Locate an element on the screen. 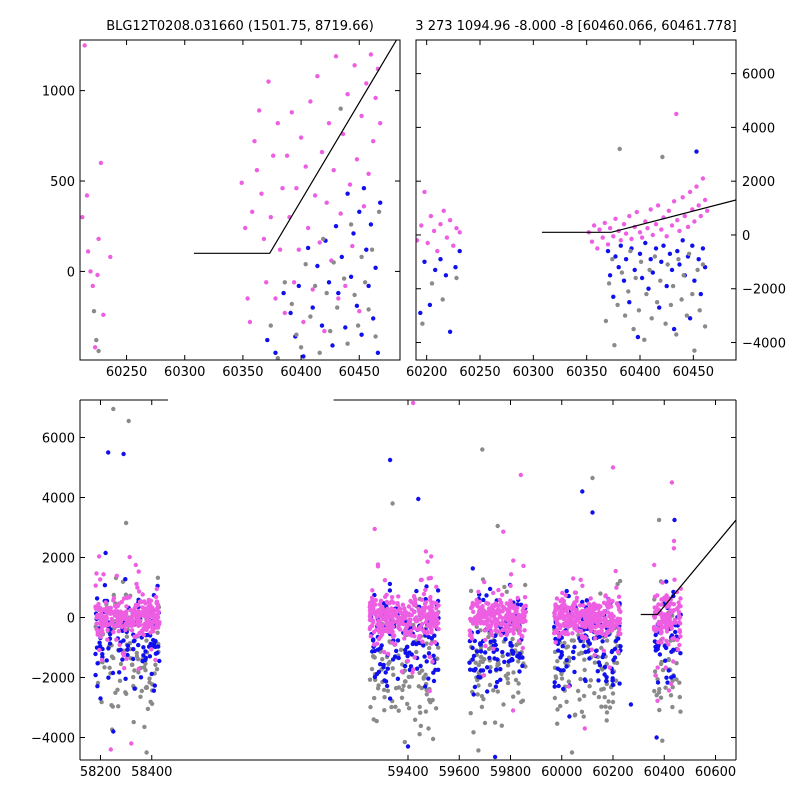  x-tick-label: 60250 is located at coordinates (126, 372).